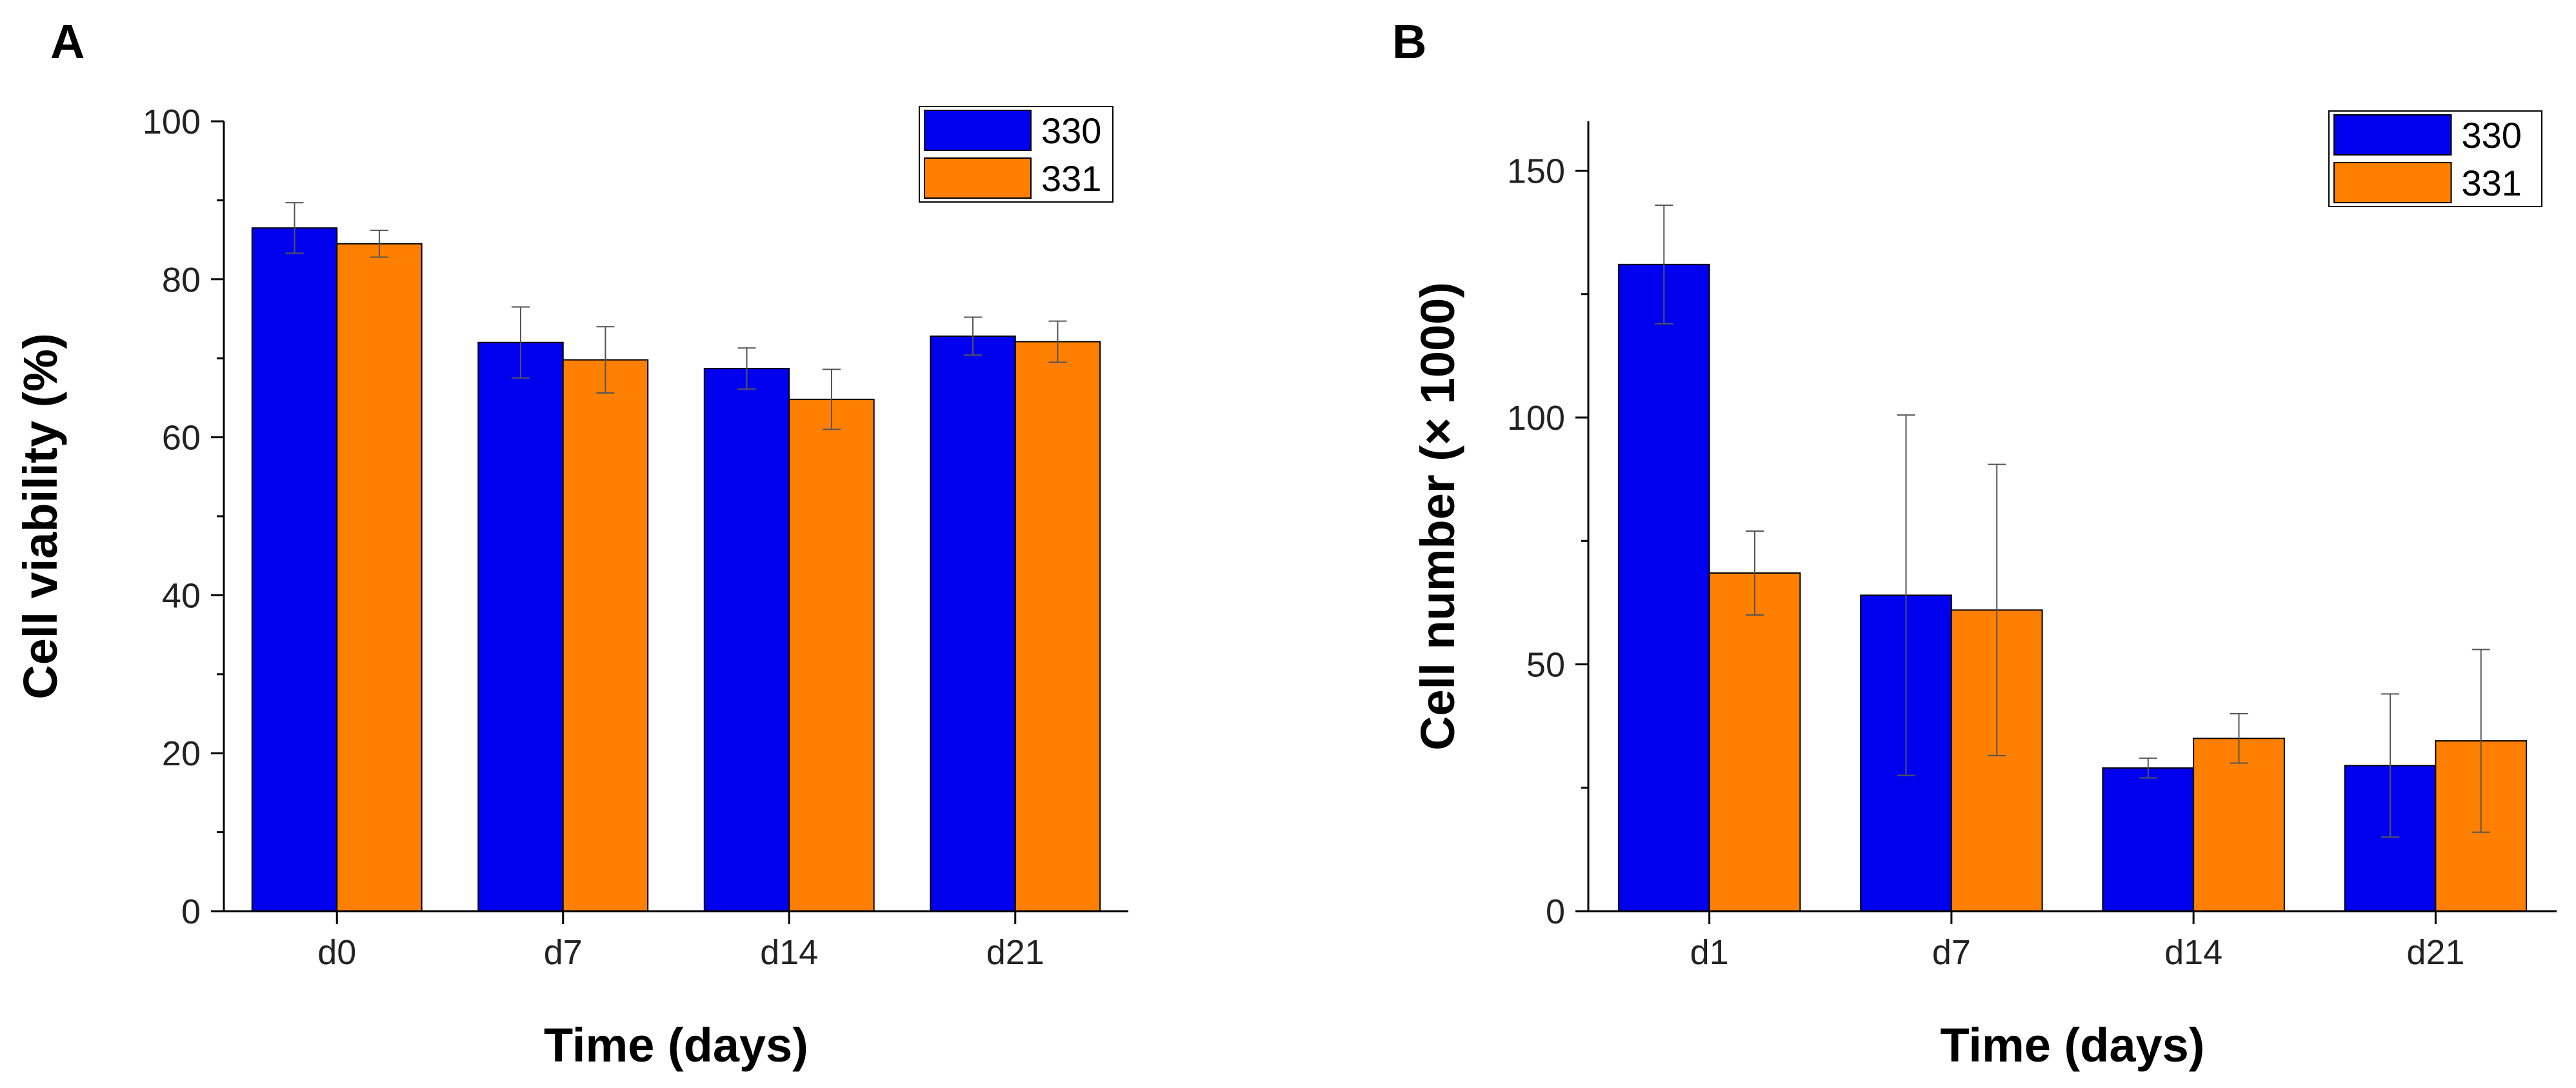 The image size is (2576, 1088). I want to click on bar-331-d21, so click(1057, 626).